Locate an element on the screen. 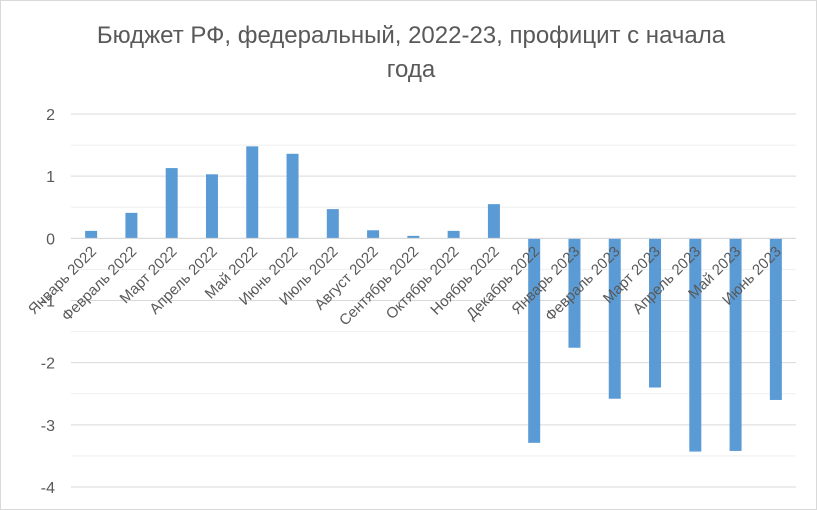 This screenshot has width=817, height=510. y-tick-label: 2 is located at coordinates (50, 115).